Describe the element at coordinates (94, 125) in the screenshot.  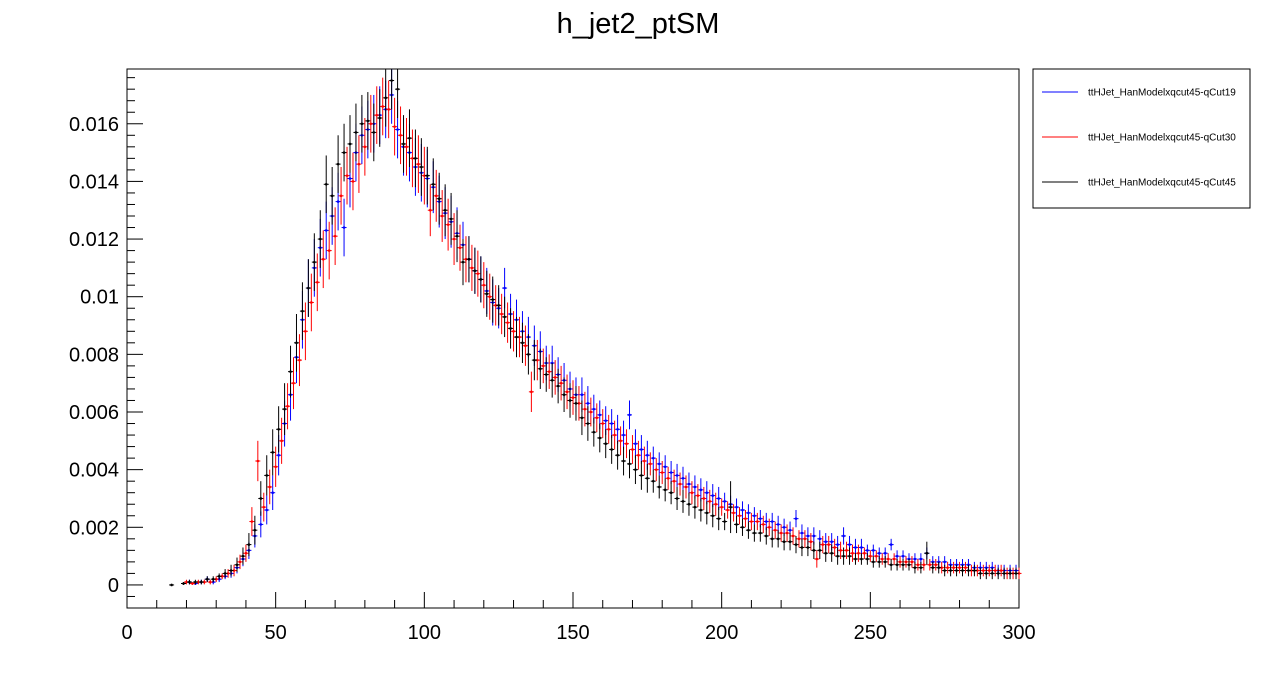
I see `y-tick-label: 0.016` at that location.